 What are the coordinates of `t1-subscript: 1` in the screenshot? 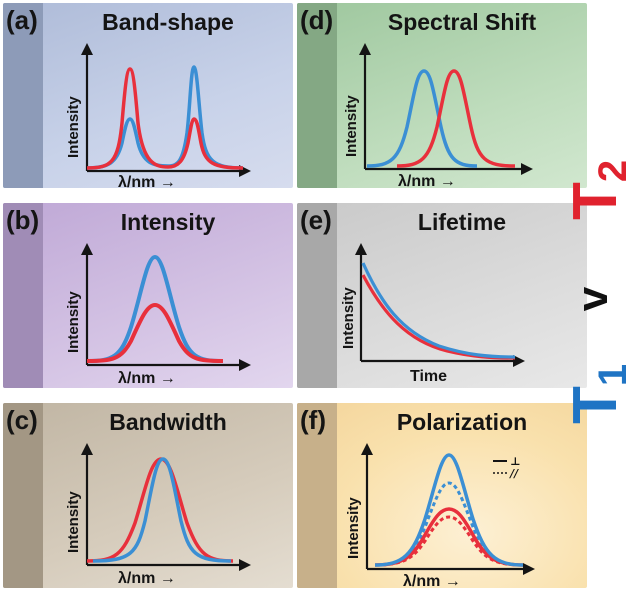 It's located at (609, 375).